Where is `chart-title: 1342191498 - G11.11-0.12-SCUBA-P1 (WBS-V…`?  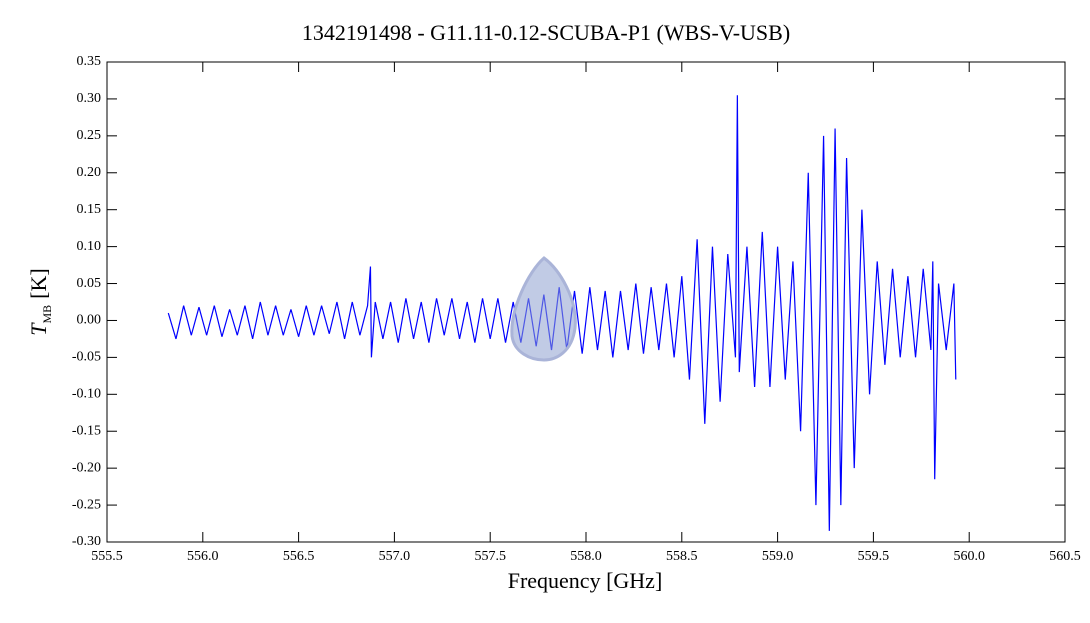 chart-title: 1342191498 - G11.11-0.12-SCUBA-P1 (WBS-V… is located at coordinates (546, 32).